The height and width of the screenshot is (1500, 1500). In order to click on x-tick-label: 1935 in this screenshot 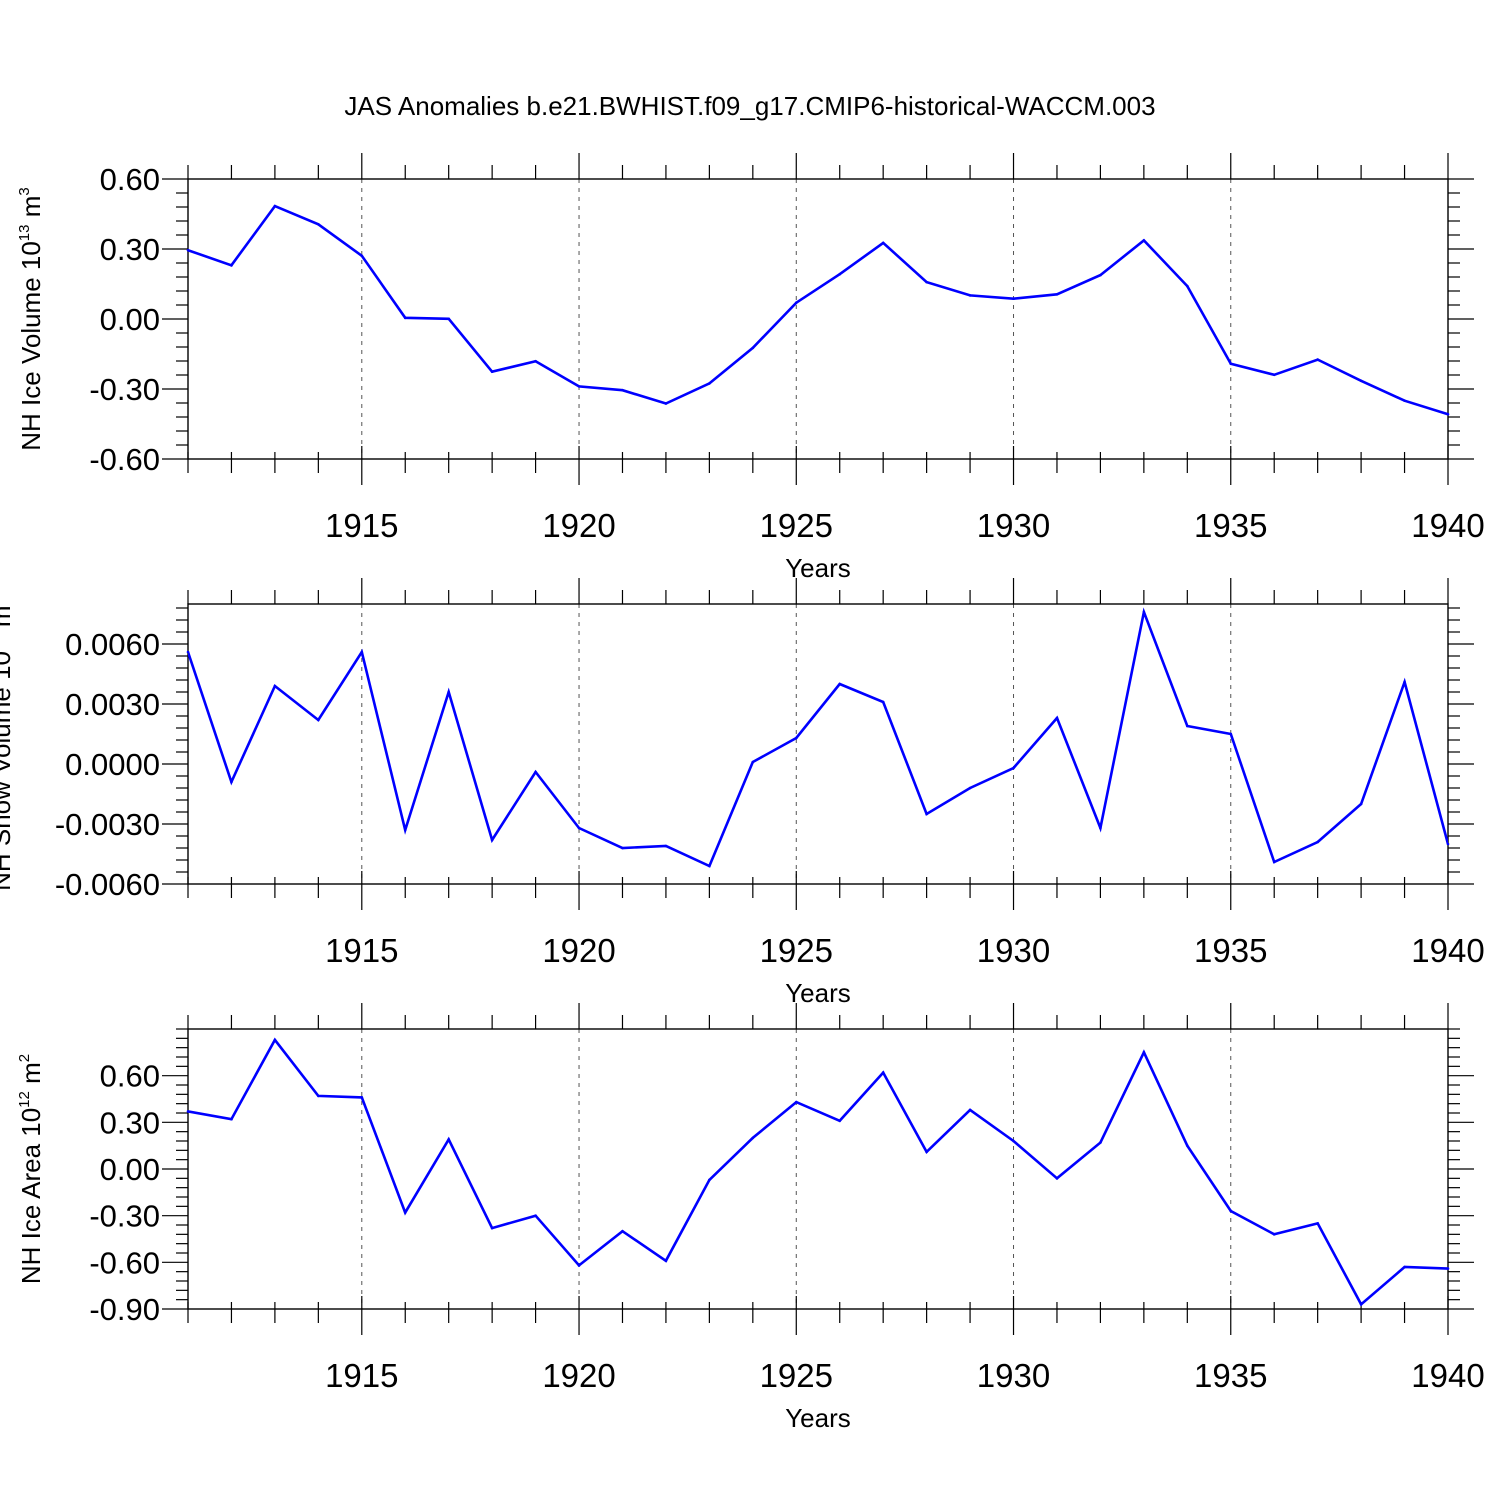, I will do `click(1230, 1375)`.